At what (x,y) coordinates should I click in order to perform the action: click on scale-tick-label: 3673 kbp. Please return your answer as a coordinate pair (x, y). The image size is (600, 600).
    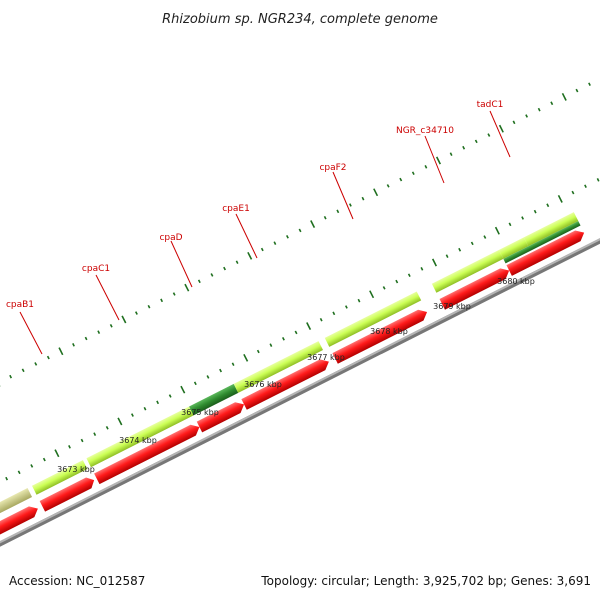
    Looking at the image, I should click on (76, 469).